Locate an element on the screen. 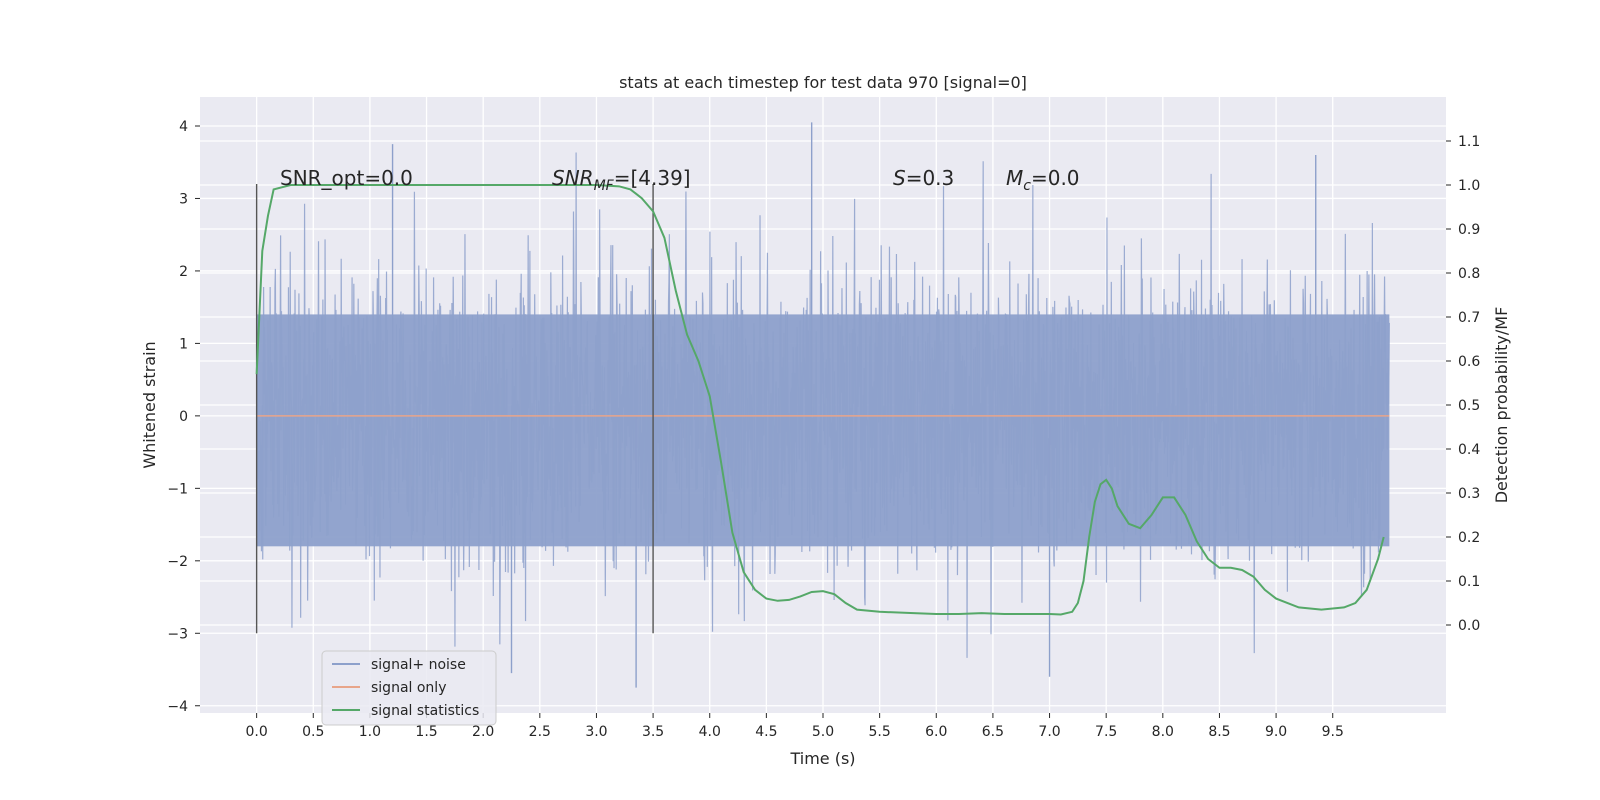 This screenshot has height=800, width=1600. y-right-tick-label-3: 0.8 is located at coordinates (1469, 274).